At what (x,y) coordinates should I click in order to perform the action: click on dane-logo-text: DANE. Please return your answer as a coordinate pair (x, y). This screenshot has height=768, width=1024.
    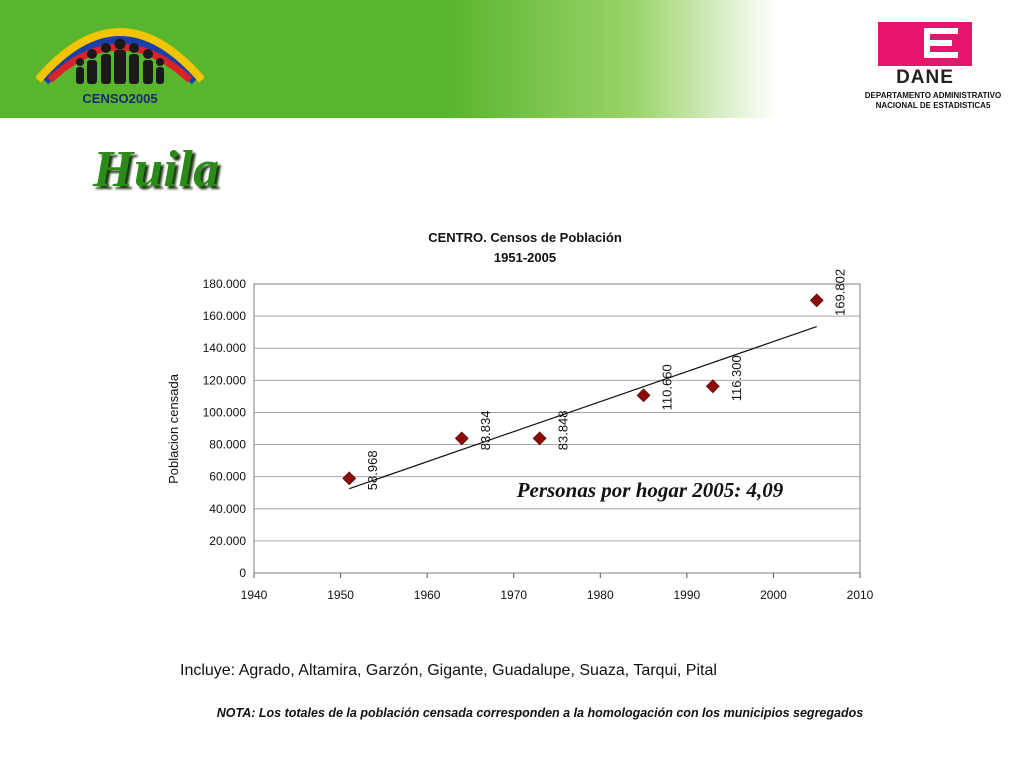
    Looking at the image, I should click on (925, 76).